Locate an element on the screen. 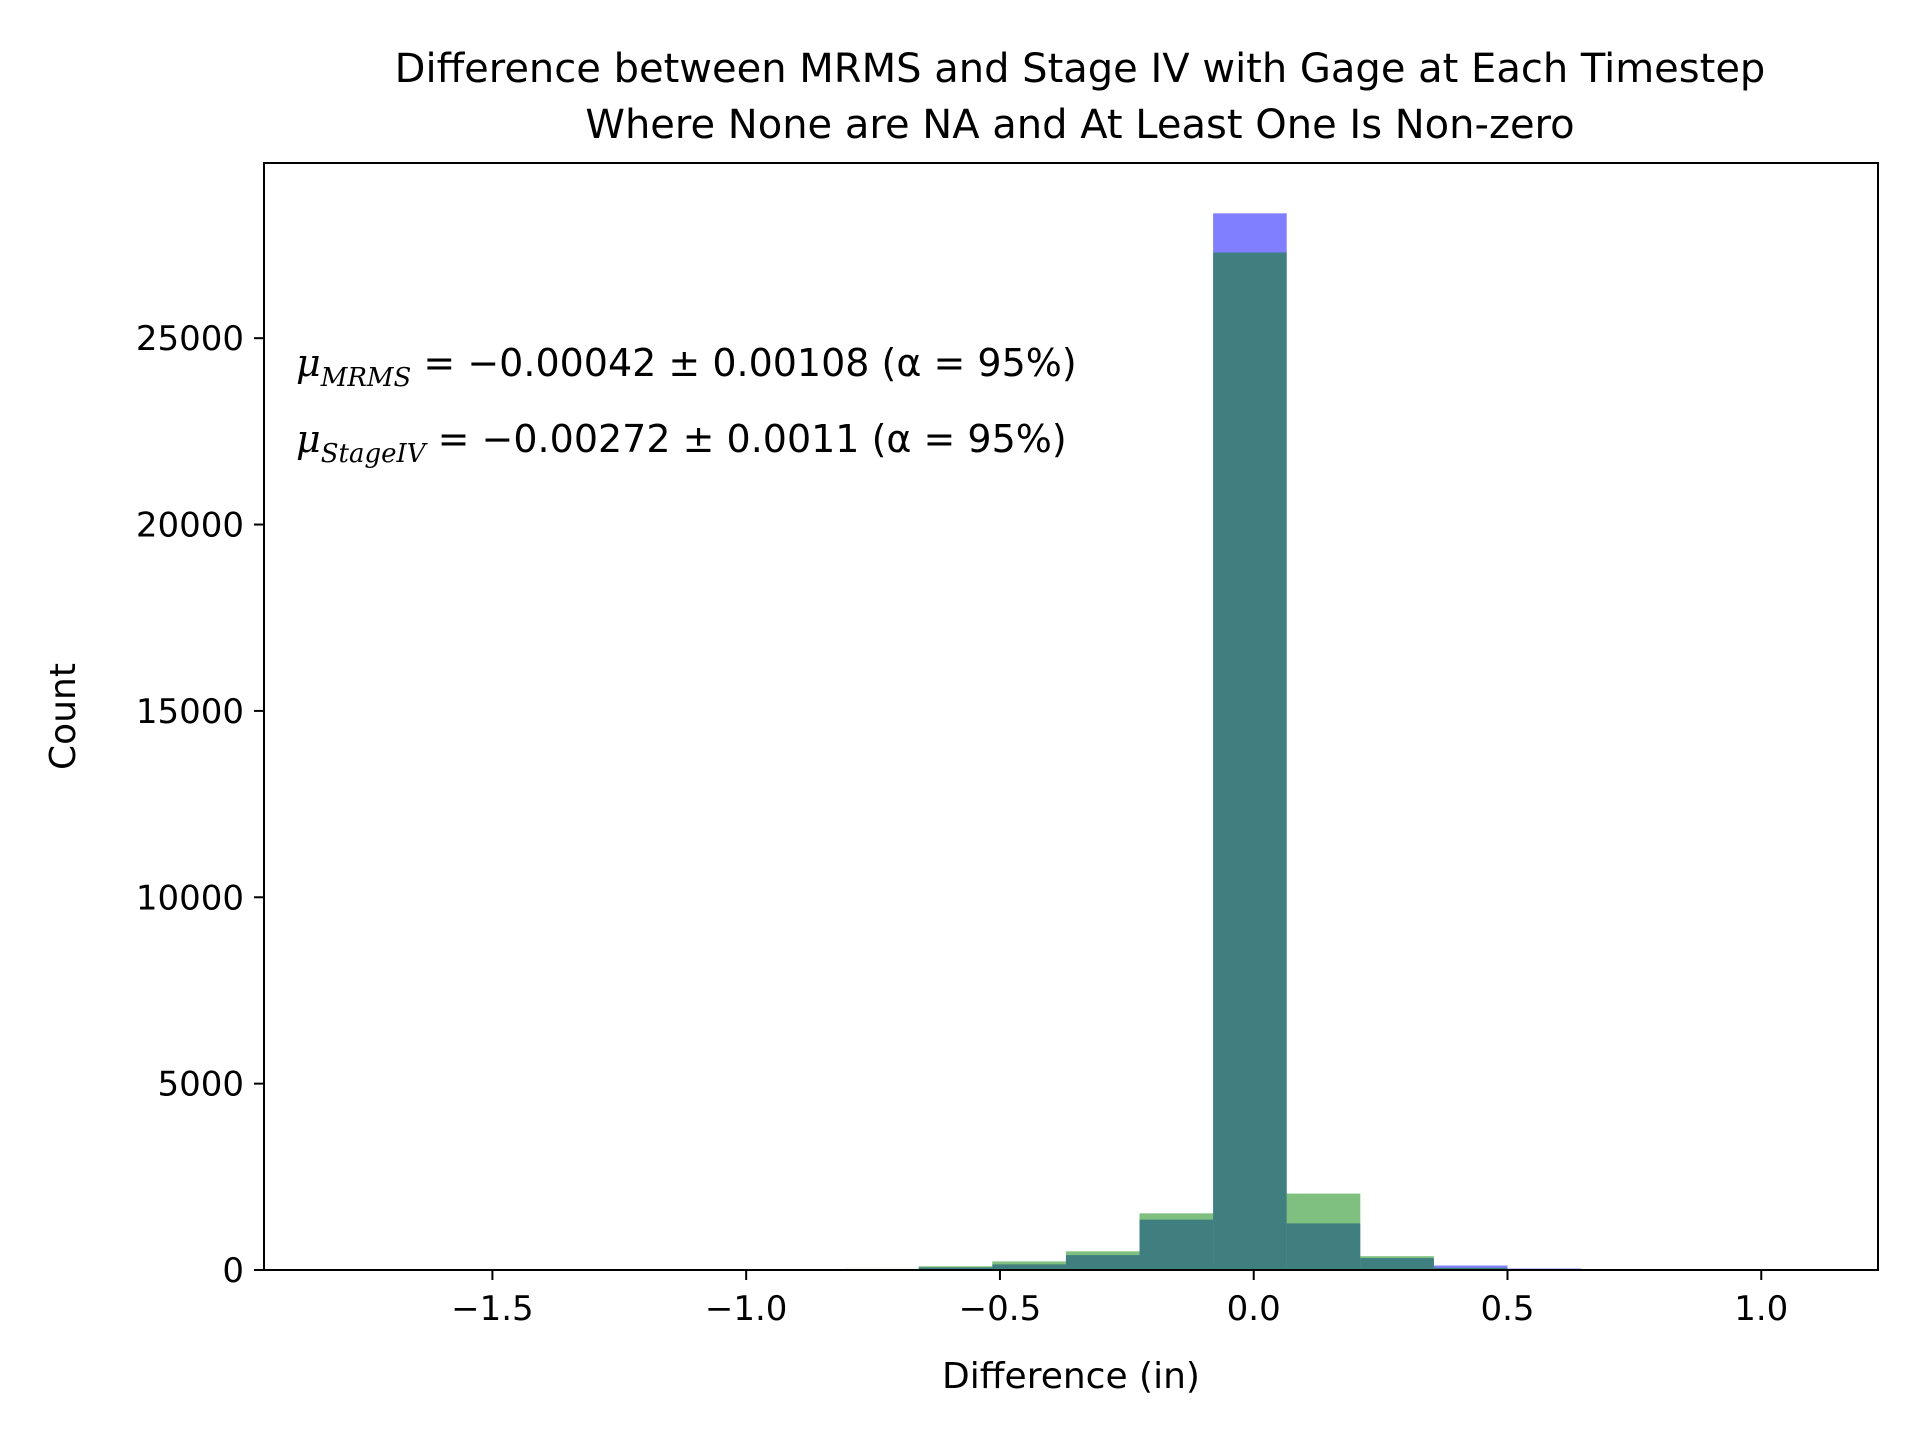 This screenshot has width=1920, height=1440. mean-annotation: μStageIV = −0.00272 ± 0.0011 (α = 95%) is located at coordinates (681, 443).